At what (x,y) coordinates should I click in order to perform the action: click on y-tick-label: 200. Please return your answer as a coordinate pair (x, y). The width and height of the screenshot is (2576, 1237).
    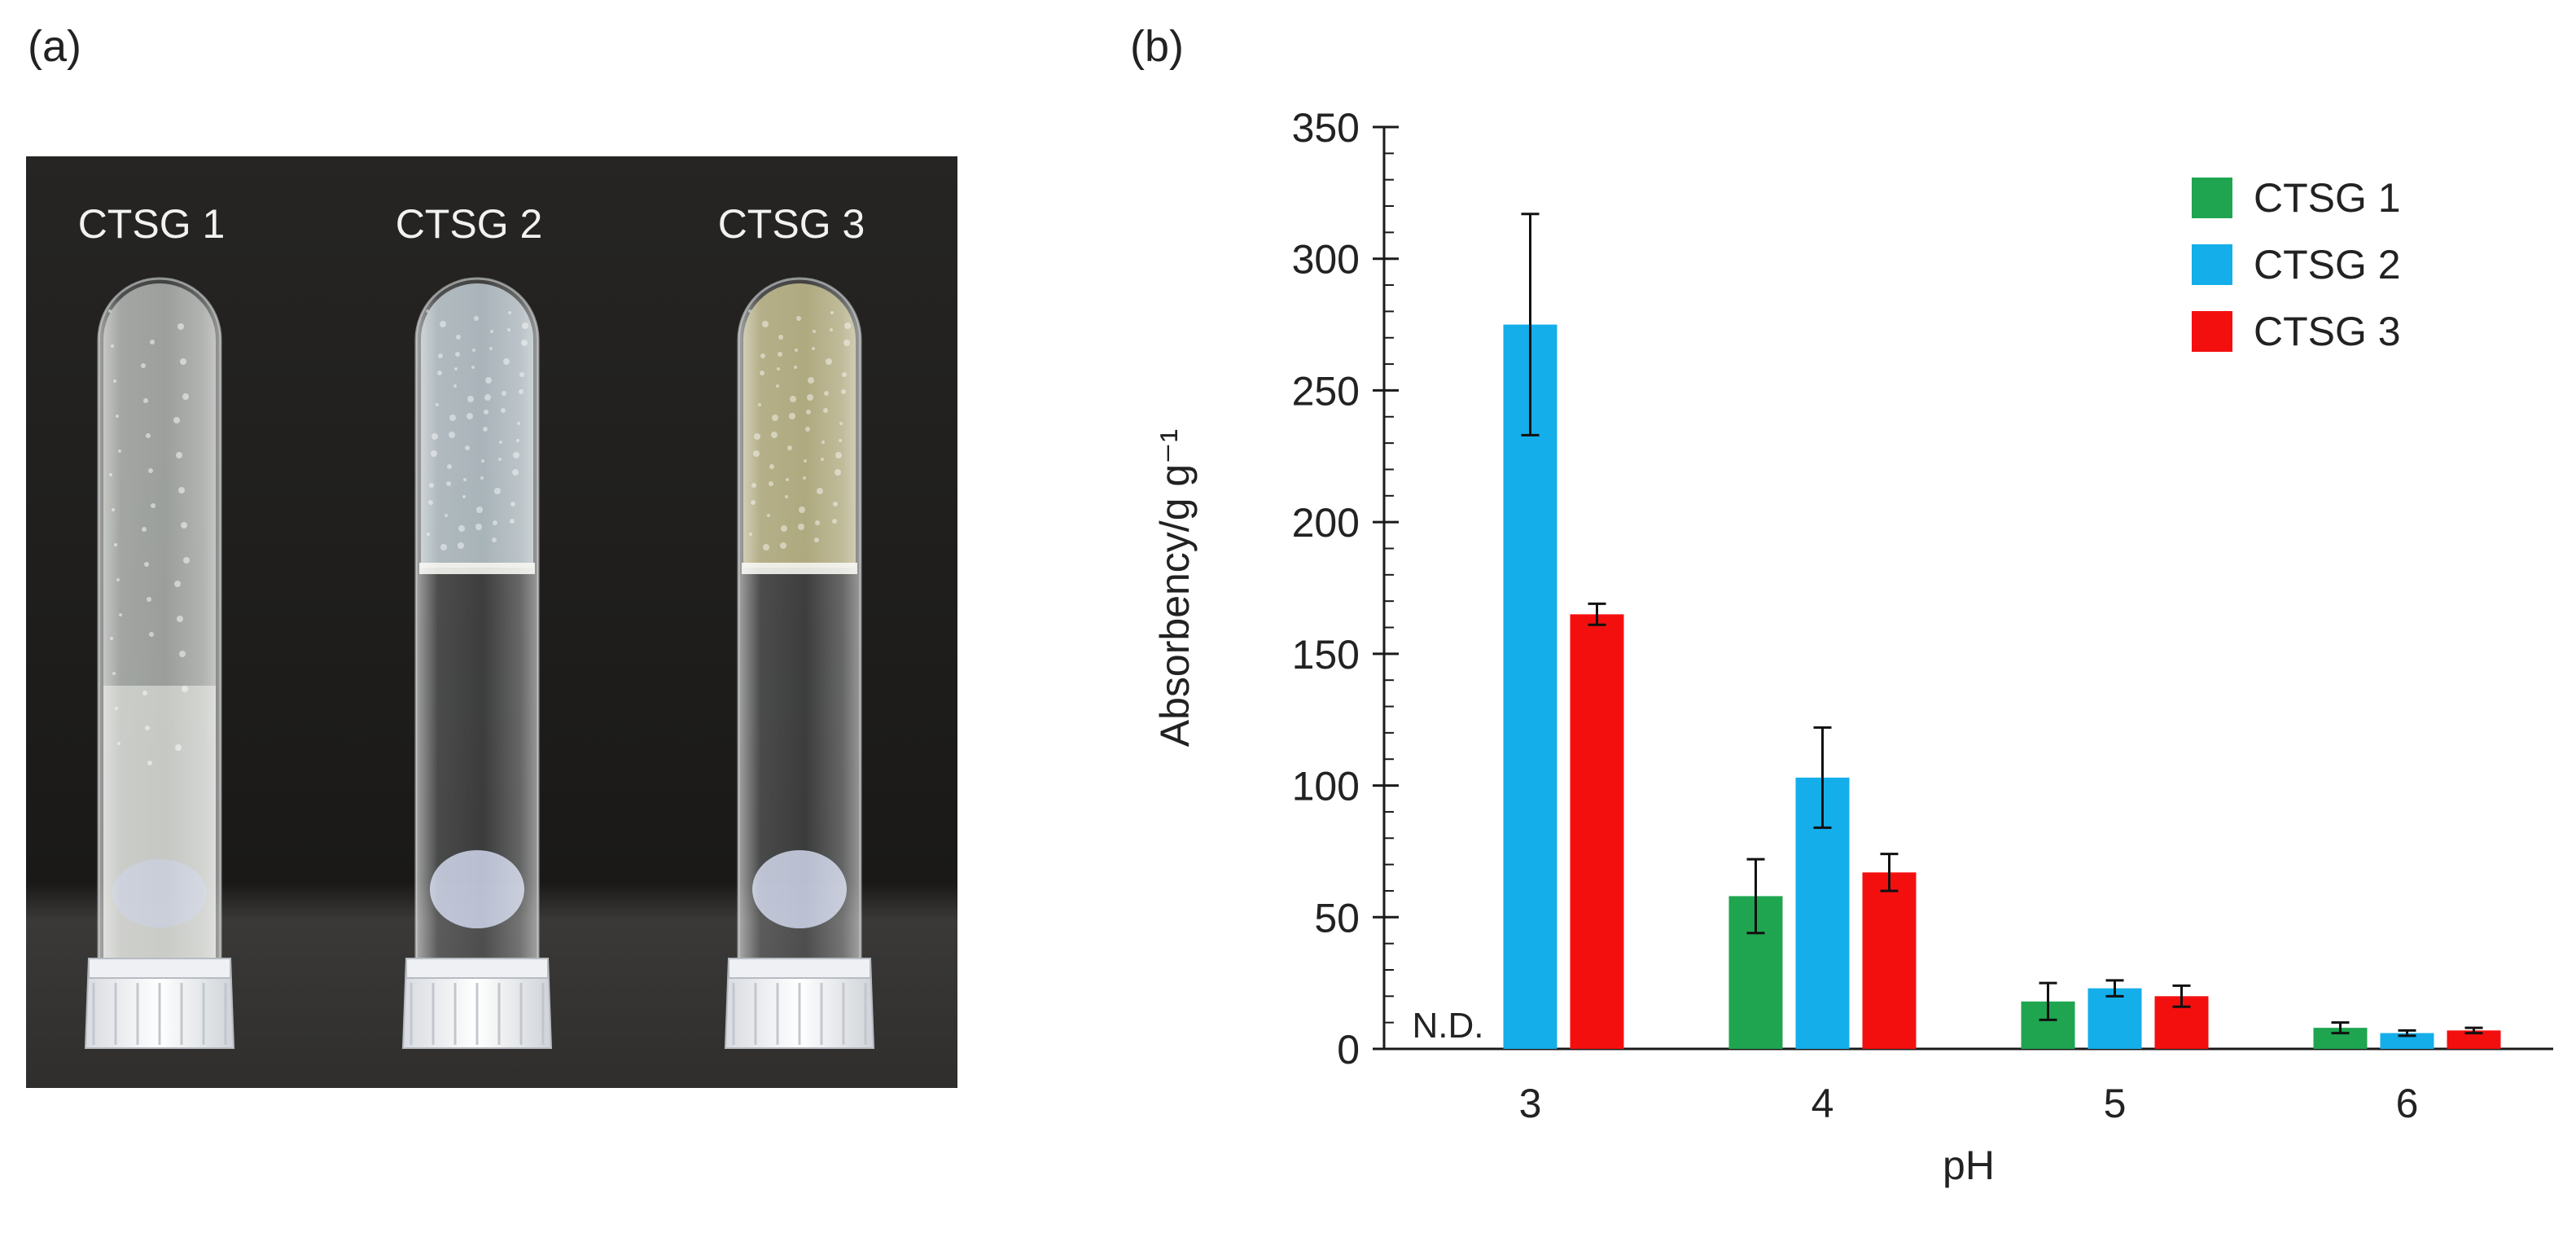
    Looking at the image, I should click on (1326, 523).